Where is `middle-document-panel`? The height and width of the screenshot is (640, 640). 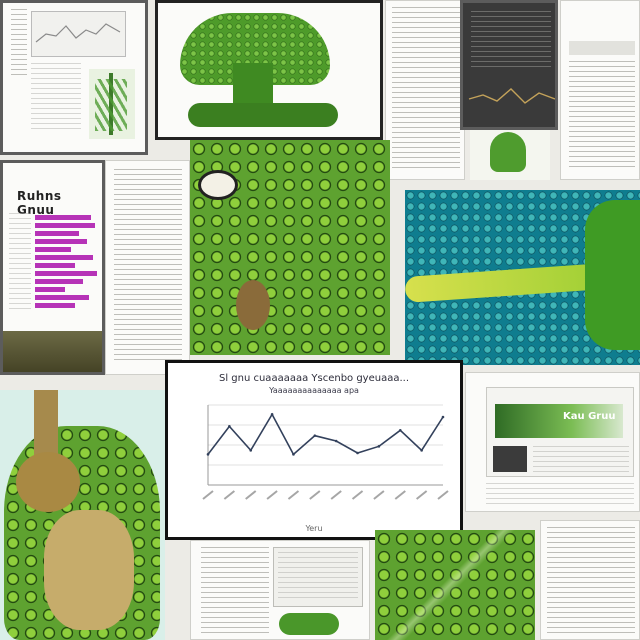 middle-document-panel is located at coordinates (147, 267).